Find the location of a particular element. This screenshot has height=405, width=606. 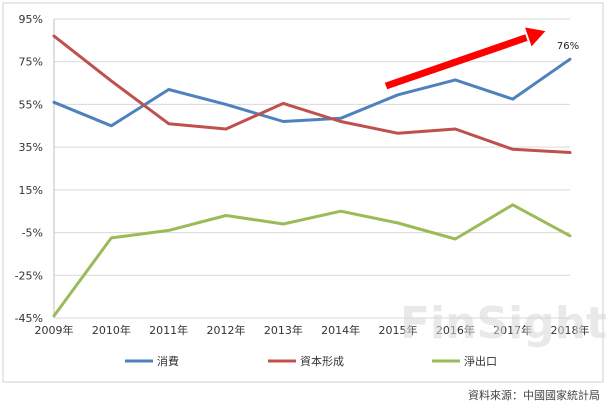

x-tick-label: 2009年 is located at coordinates (54, 330).